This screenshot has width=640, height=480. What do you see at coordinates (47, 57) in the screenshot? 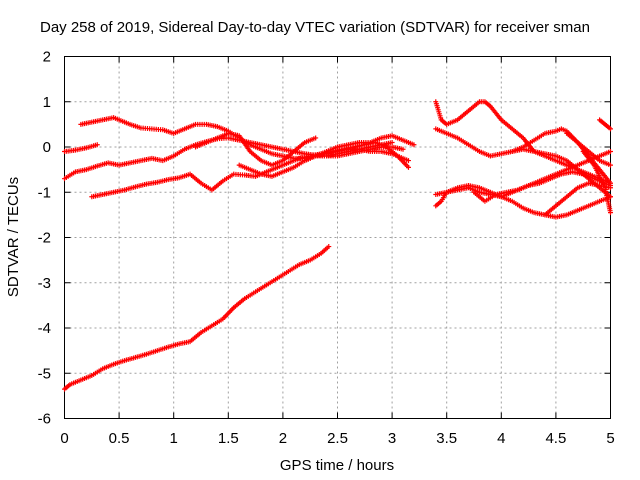
I see `y-tick-label: 2` at bounding box center [47, 57].